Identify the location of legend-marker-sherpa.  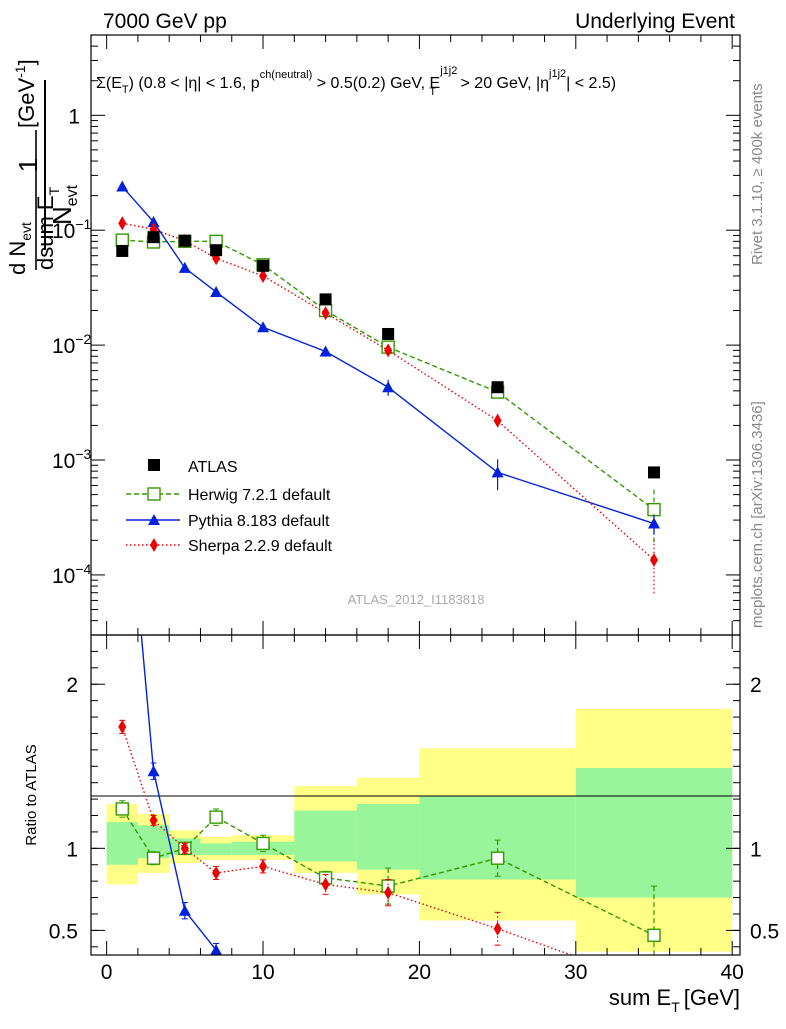
(154, 545).